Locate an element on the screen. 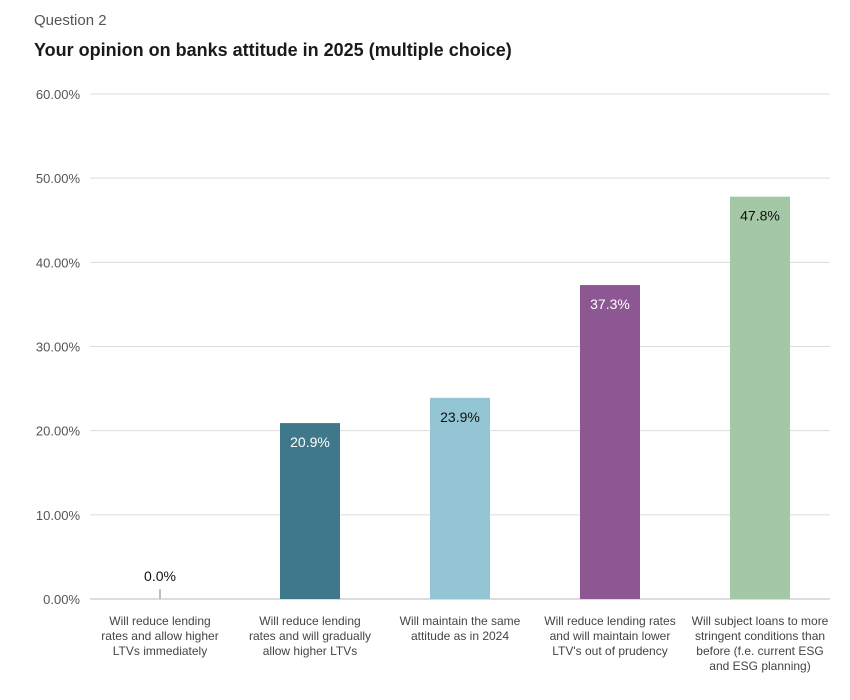 This screenshot has width=850, height=700. data-label: 0.0% is located at coordinates (160, 576).